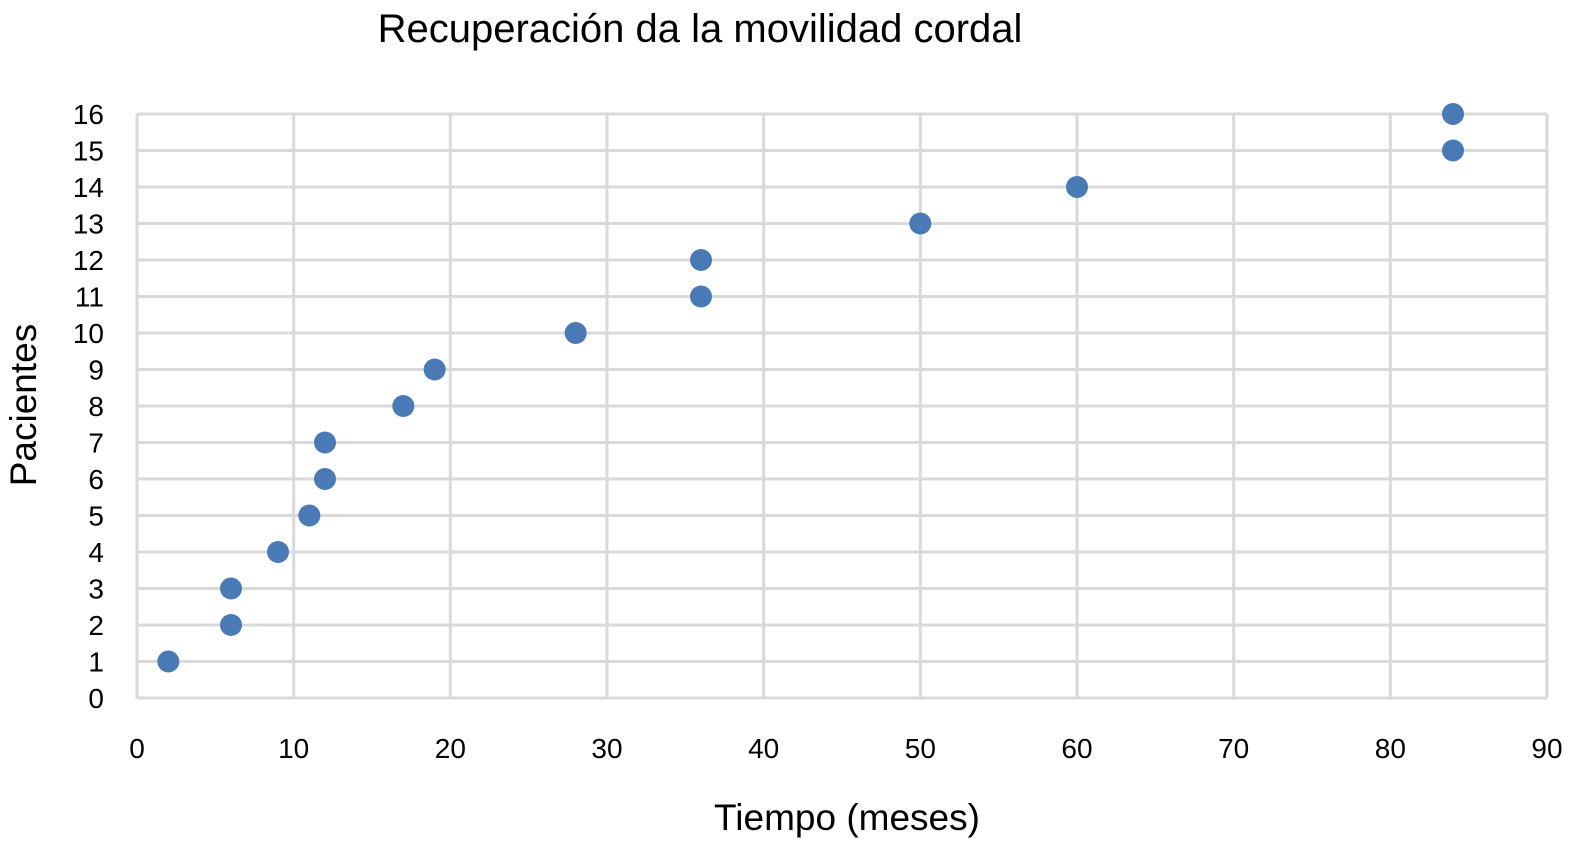 Image resolution: width=1577 pixels, height=844 pixels. I want to click on x-axis-label: Tiempo (meses), so click(847, 817).